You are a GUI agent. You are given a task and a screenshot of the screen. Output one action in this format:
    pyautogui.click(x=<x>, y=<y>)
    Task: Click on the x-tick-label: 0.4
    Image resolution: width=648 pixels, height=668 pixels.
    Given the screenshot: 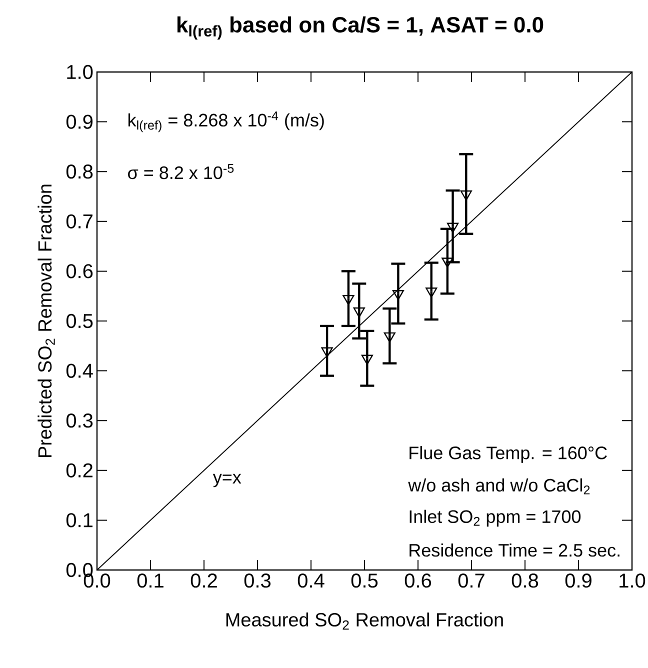 What is the action you would take?
    pyautogui.click(x=311, y=581)
    